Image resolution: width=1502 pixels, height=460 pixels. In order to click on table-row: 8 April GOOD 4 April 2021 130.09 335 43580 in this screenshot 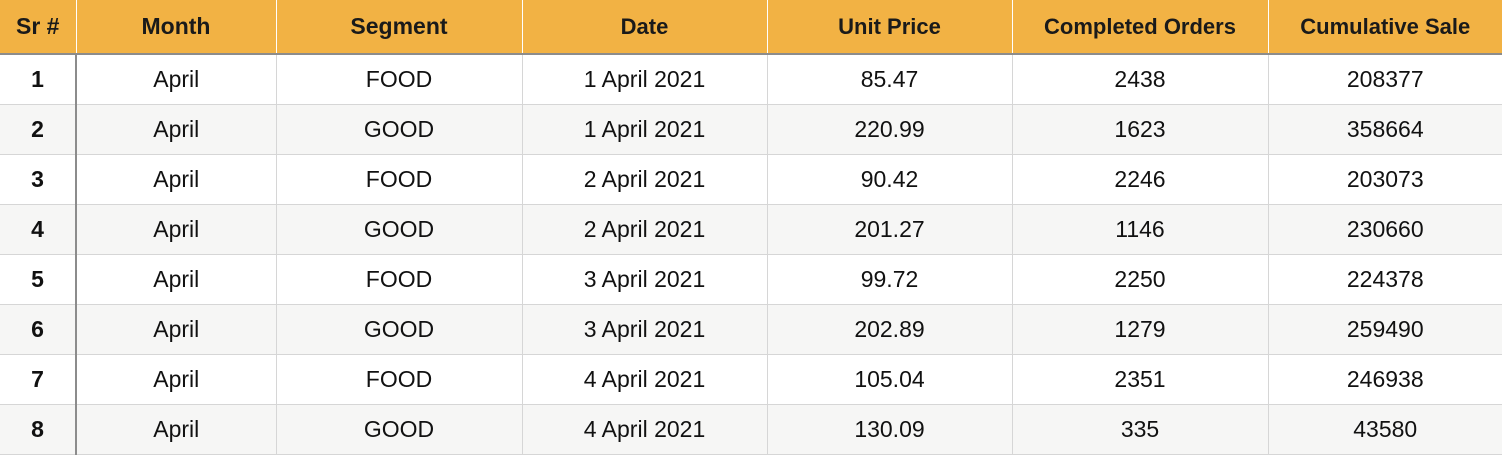, I will do `click(751, 429)`.